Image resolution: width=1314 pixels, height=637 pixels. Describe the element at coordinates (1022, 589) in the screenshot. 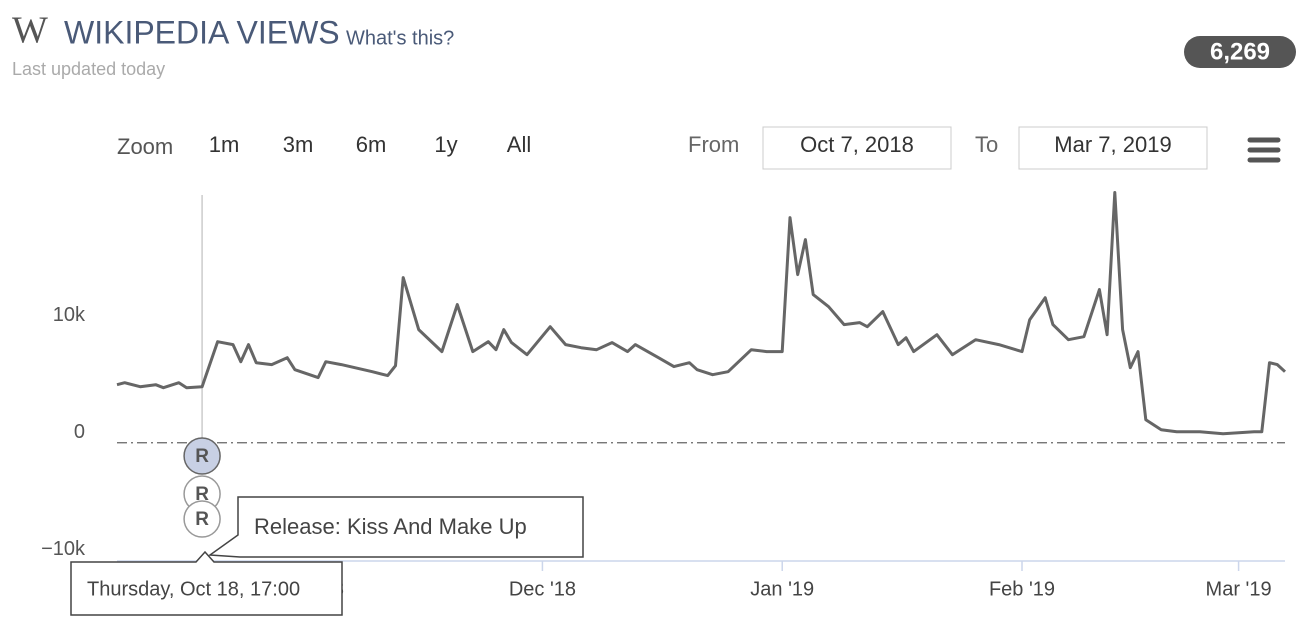

I see `x-tick-label: Feb '19` at that location.